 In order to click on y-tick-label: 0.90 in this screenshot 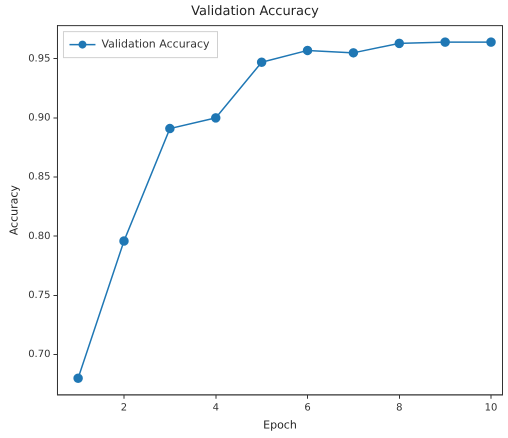, I will do `click(39, 118)`.